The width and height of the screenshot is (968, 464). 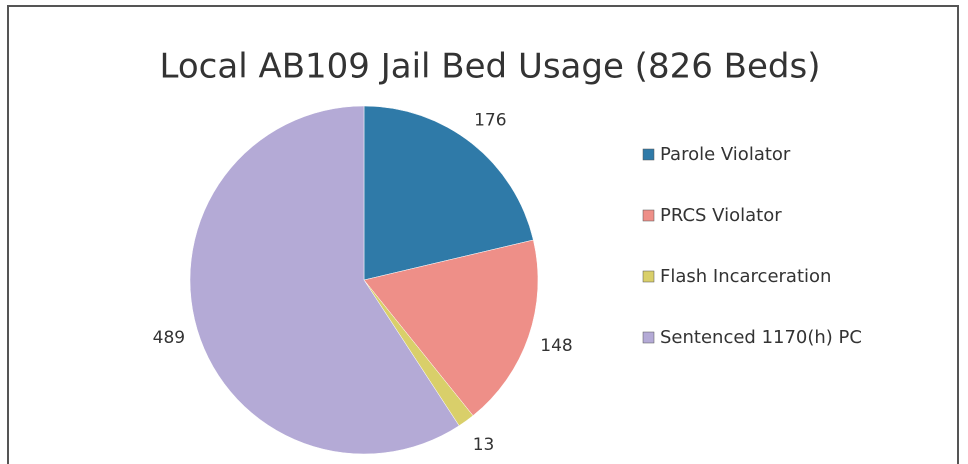 I want to click on data-label: 13, so click(x=484, y=445).